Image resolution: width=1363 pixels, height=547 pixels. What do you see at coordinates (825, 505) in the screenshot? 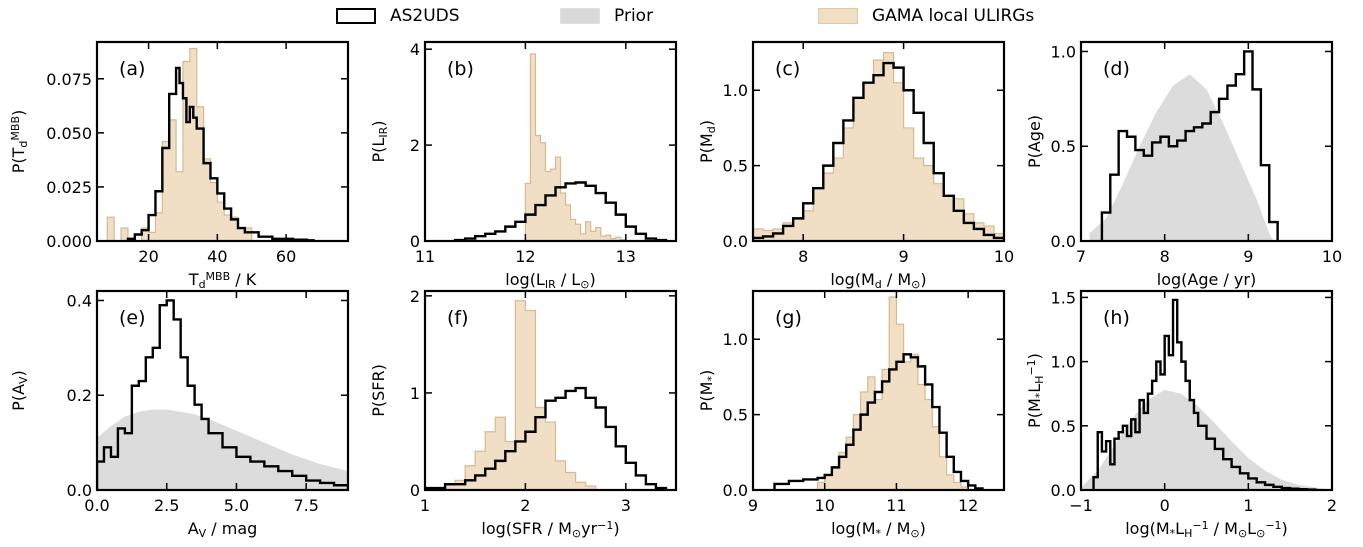
I see `x-tick-label: 10` at bounding box center [825, 505].